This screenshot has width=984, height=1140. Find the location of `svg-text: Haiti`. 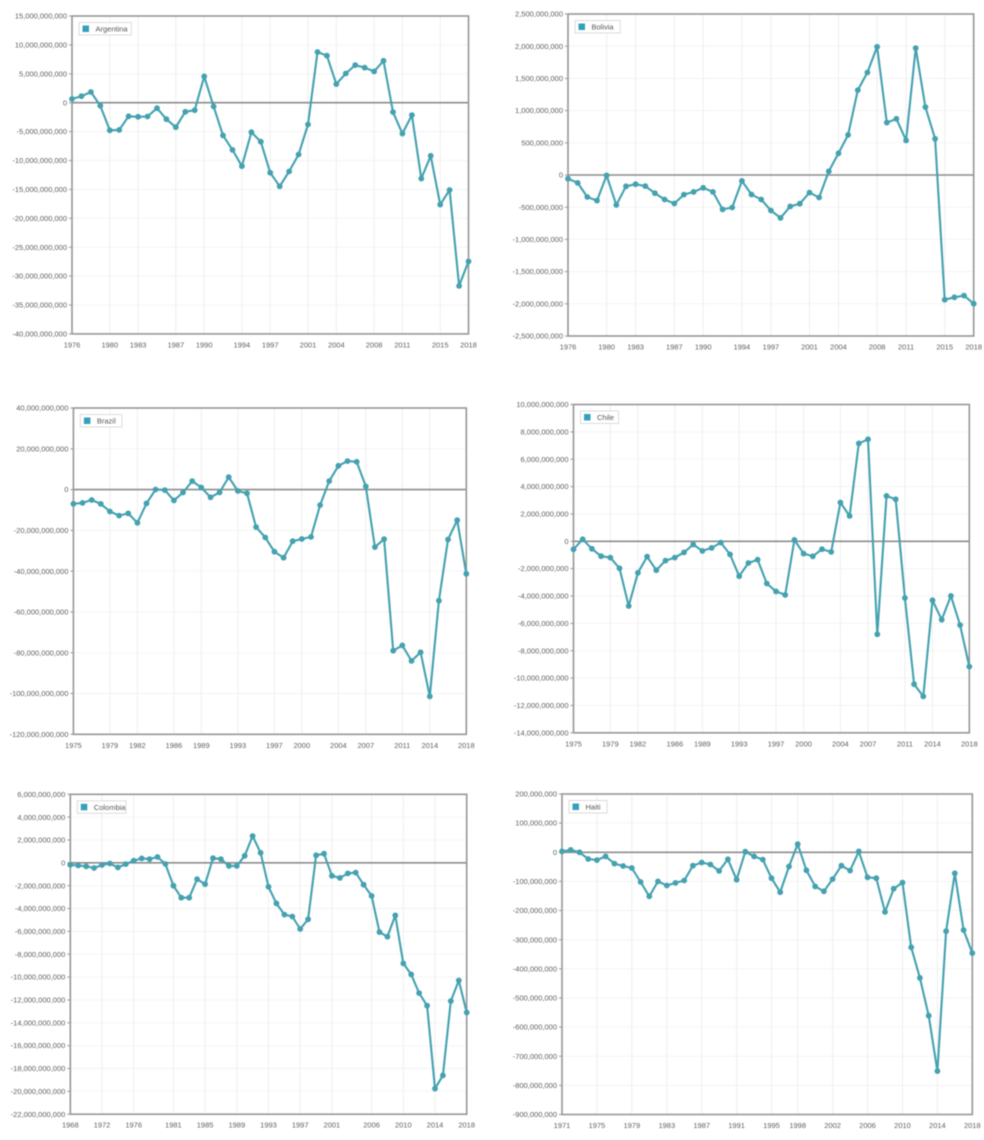

svg-text: Haiti is located at coordinates (593, 807).